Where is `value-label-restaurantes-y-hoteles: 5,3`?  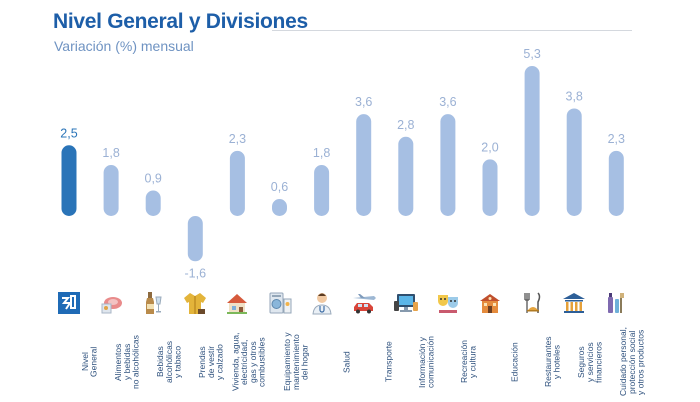 value-label-restaurantes-y-hoteles: 5,3 is located at coordinates (531, 54).